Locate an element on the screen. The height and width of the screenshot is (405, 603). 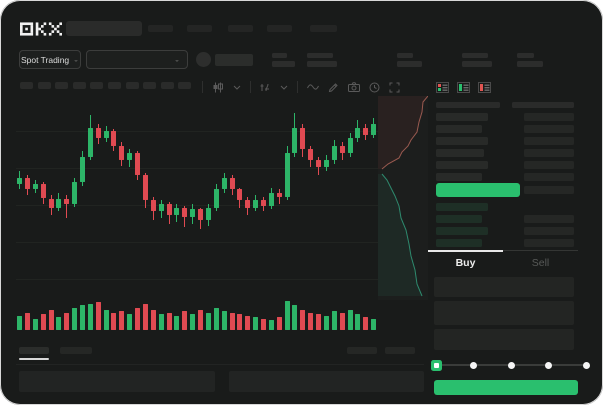
buy-submit-button is located at coordinates (506, 387).